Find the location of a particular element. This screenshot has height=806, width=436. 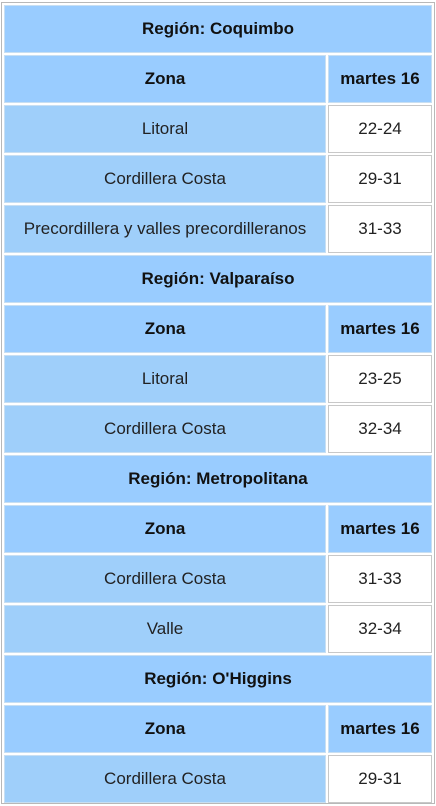

zone-cell: Valle is located at coordinates (165, 629).